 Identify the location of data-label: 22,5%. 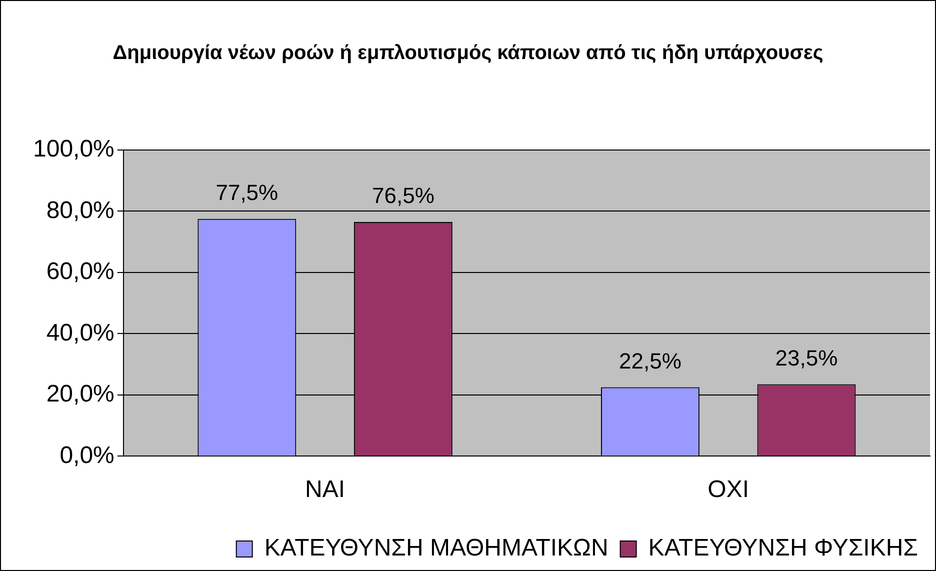
(650, 361).